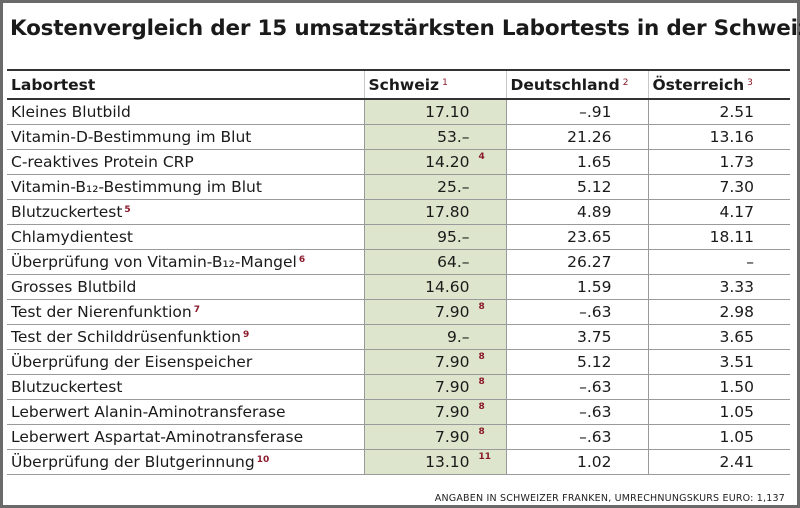 Image resolution: width=800 pixels, height=508 pixels. What do you see at coordinates (447, 462) in the screenshot?
I see `schweiz-value: 13.10` at bounding box center [447, 462].